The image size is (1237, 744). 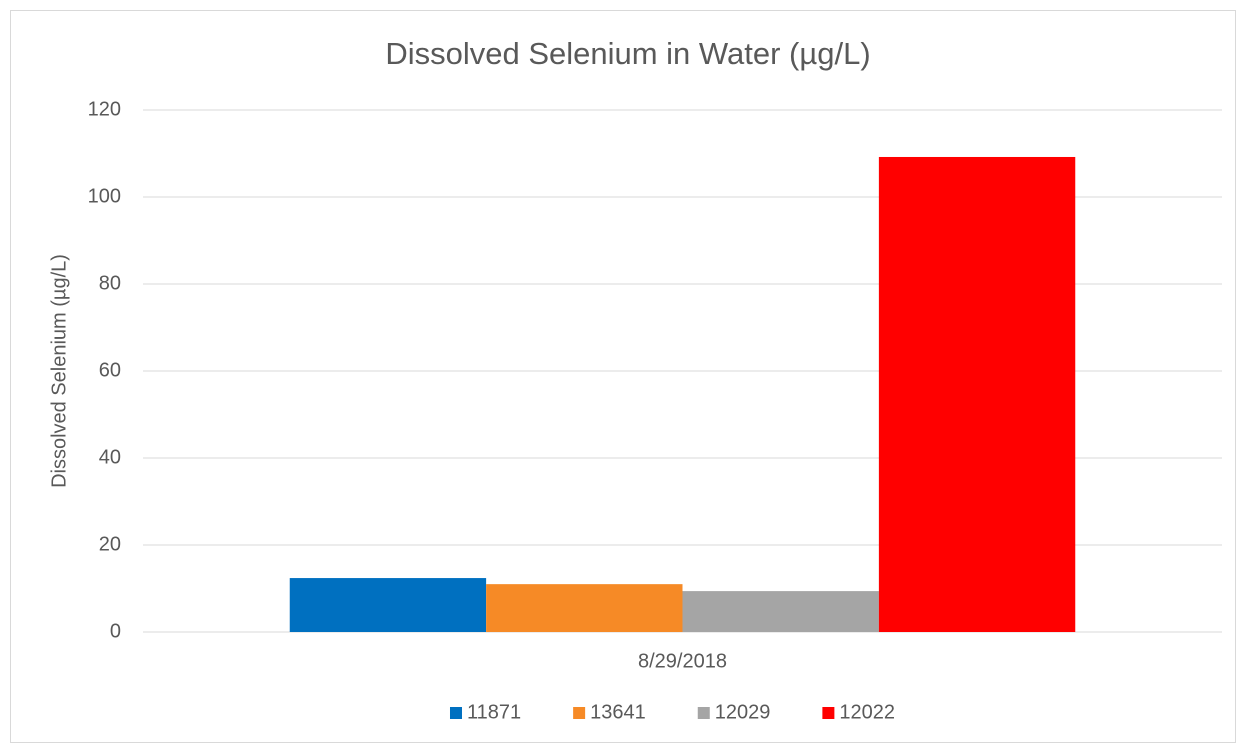 I want to click on y-axis-label: Dissolved Selenium (µg/L), so click(x=59, y=371).